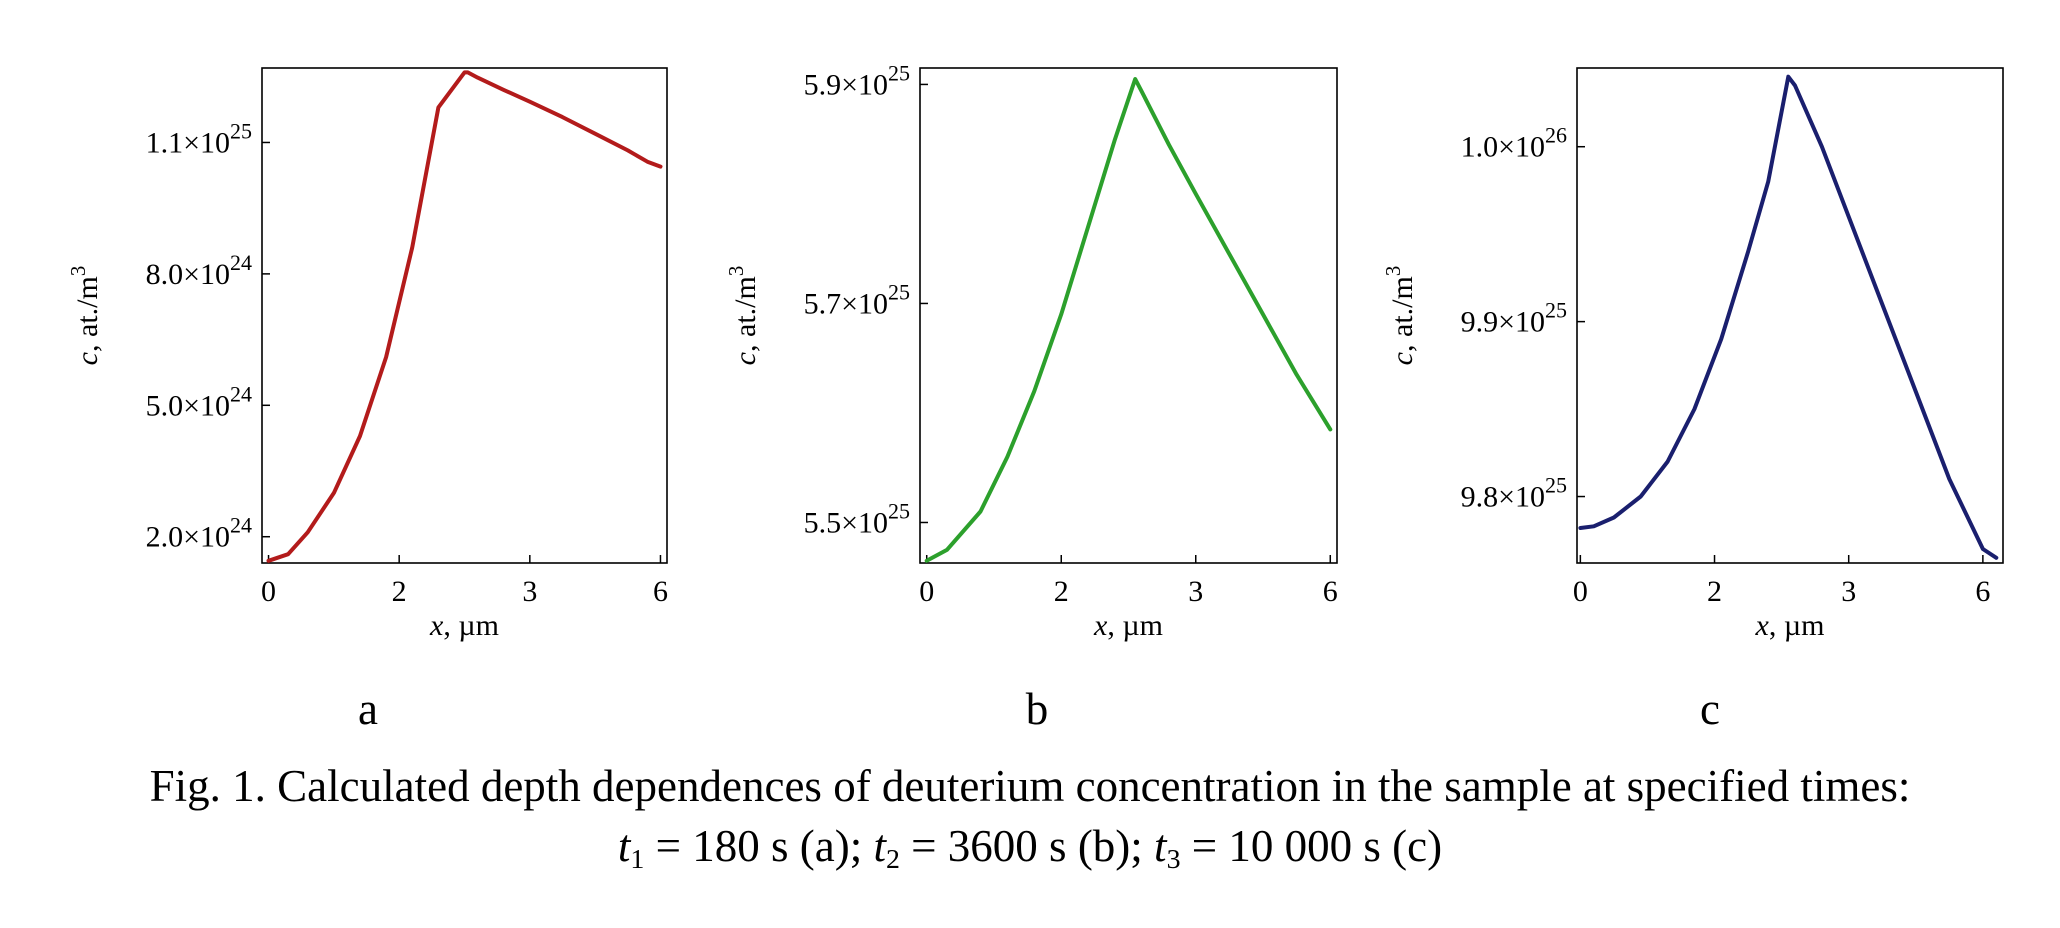  Describe the element at coordinates (624, 846) in the screenshot. I see `t1-var: t` at that location.